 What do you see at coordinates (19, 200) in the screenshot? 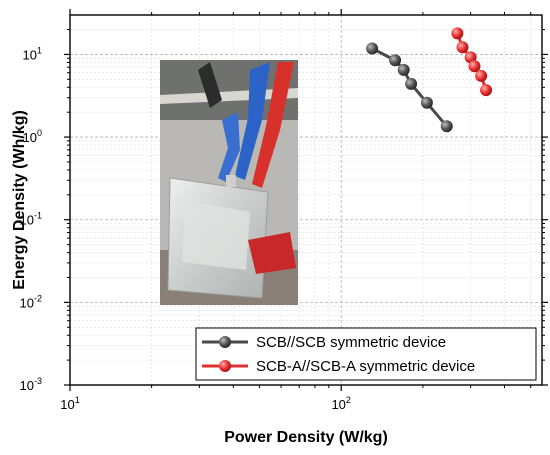
I see `y-axis-title: Energy Density (Wh/kg)` at bounding box center [19, 200].